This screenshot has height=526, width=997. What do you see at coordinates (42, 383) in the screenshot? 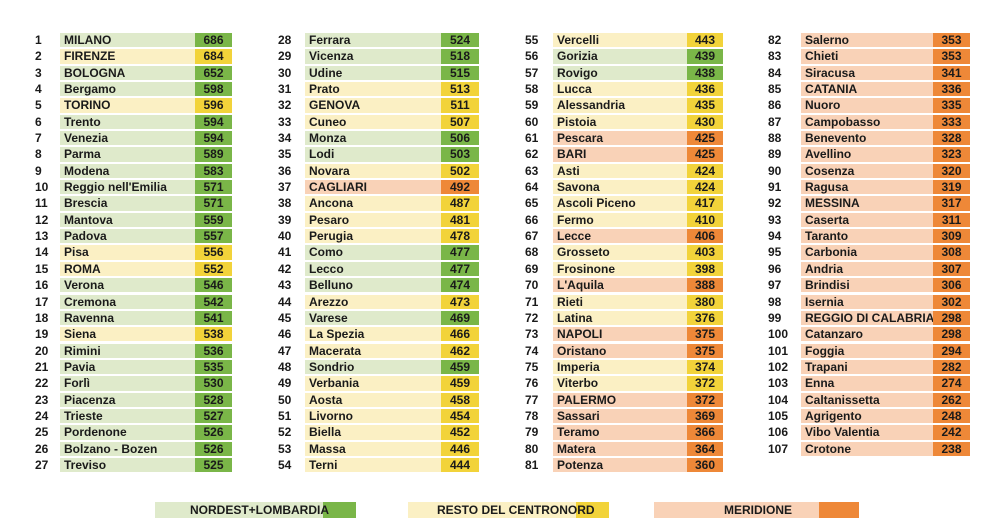
I see `rank-cell: 22` at bounding box center [42, 383].